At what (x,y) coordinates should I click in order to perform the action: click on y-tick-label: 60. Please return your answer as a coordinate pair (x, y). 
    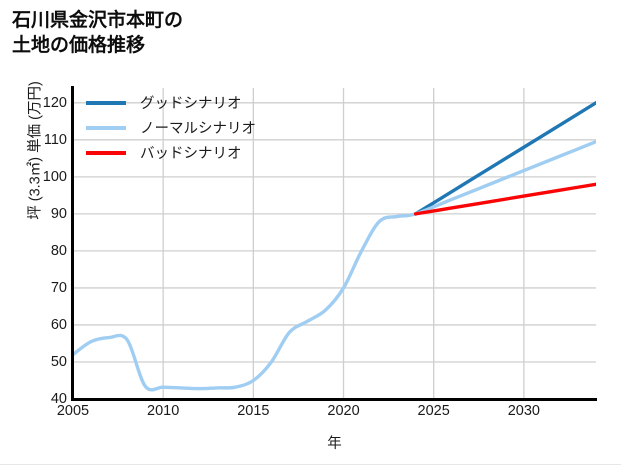
    Looking at the image, I should click on (58, 324).